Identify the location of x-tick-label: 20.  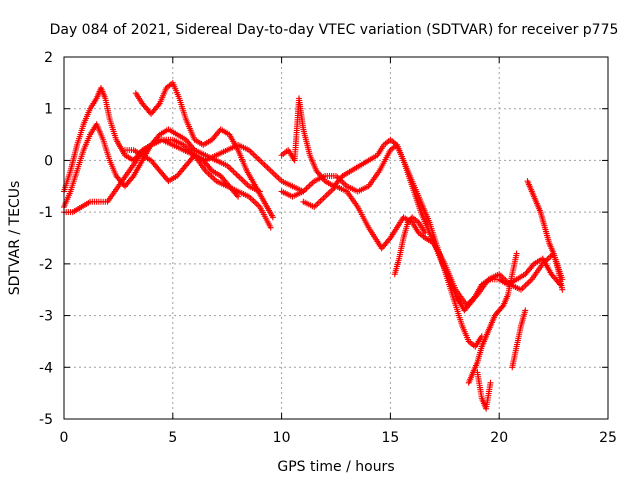
(499, 438).